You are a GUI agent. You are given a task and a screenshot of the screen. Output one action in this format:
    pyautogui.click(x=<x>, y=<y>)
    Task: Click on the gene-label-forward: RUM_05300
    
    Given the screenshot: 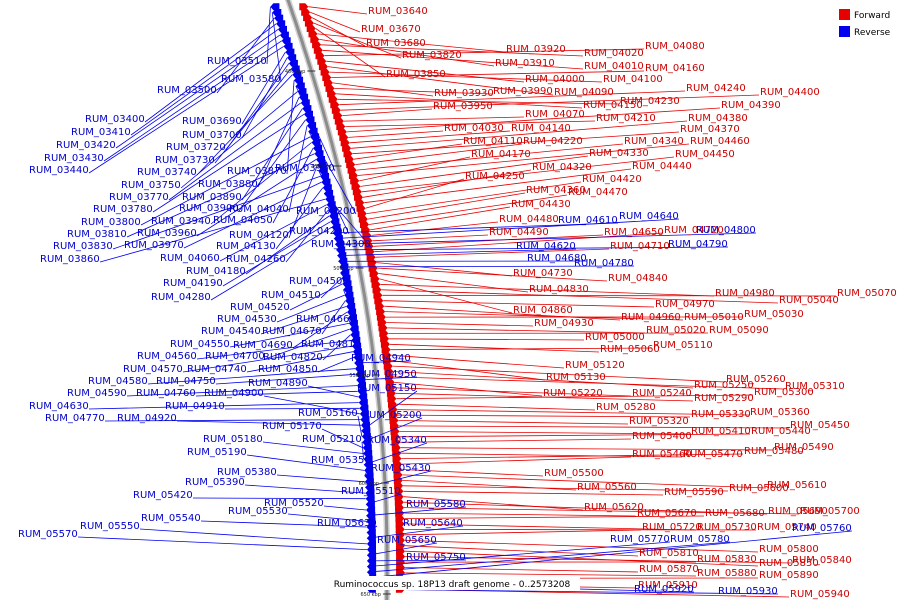 What is the action you would take?
    pyautogui.click(x=784, y=392)
    